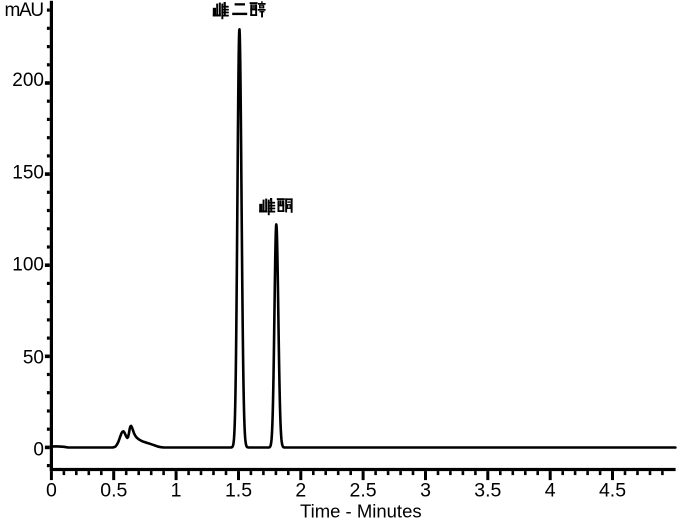 The image size is (677, 521). What do you see at coordinates (363, 490) in the screenshot?
I see `svg-text: 2.5` at bounding box center [363, 490].